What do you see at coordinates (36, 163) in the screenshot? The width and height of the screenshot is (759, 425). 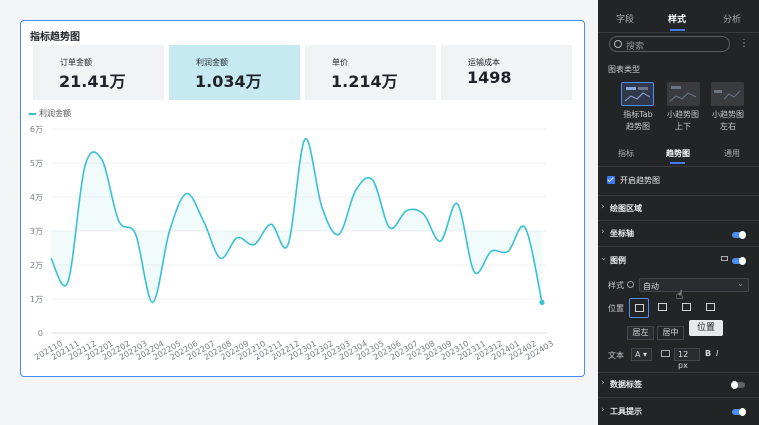 I see `y-tick-label: 5万` at bounding box center [36, 163].